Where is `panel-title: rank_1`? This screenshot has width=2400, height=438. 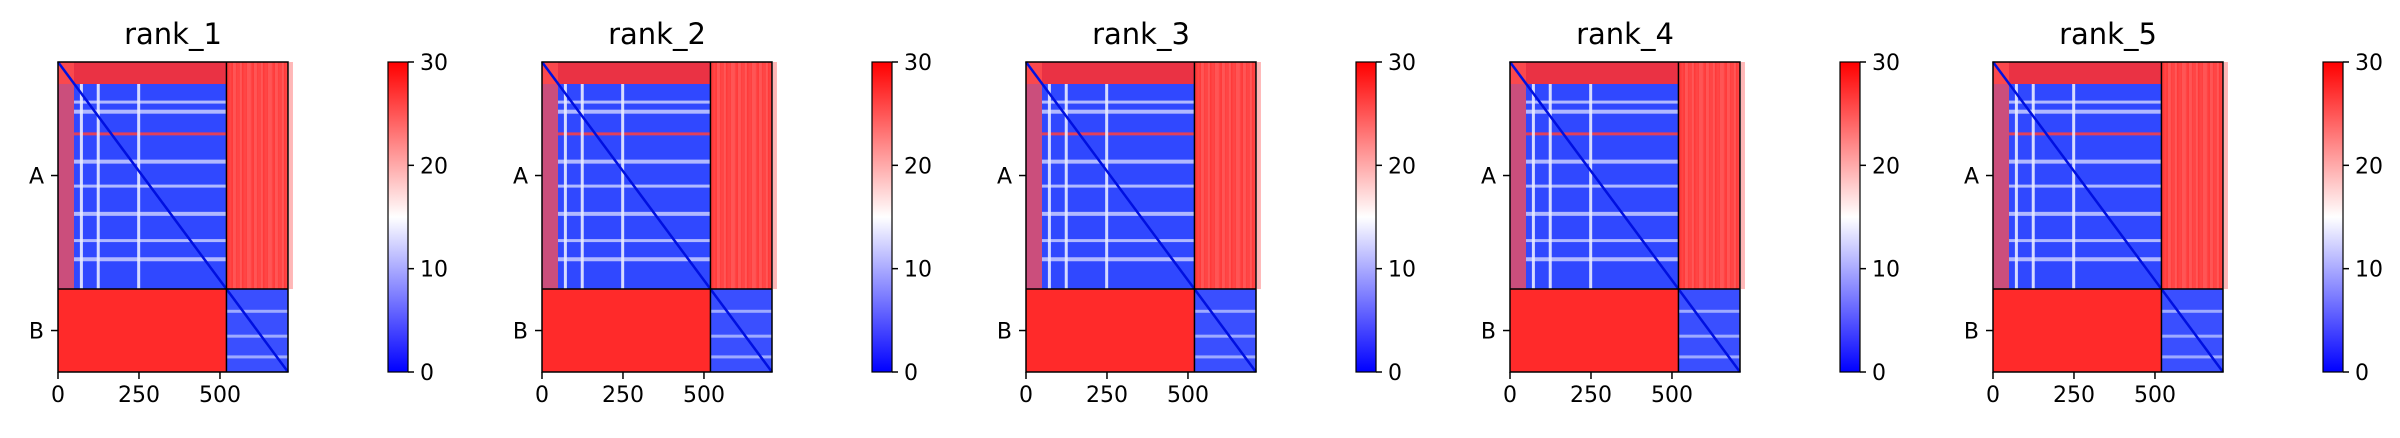 panel-title: rank_1 is located at coordinates (173, 34).